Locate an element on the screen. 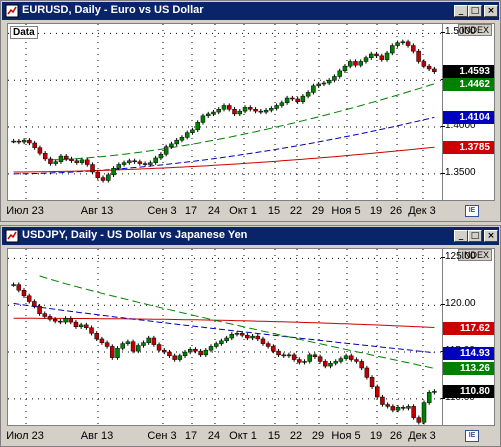 This screenshot has height=447, width=501. date-tick-label: 19 is located at coordinates (376, 211).